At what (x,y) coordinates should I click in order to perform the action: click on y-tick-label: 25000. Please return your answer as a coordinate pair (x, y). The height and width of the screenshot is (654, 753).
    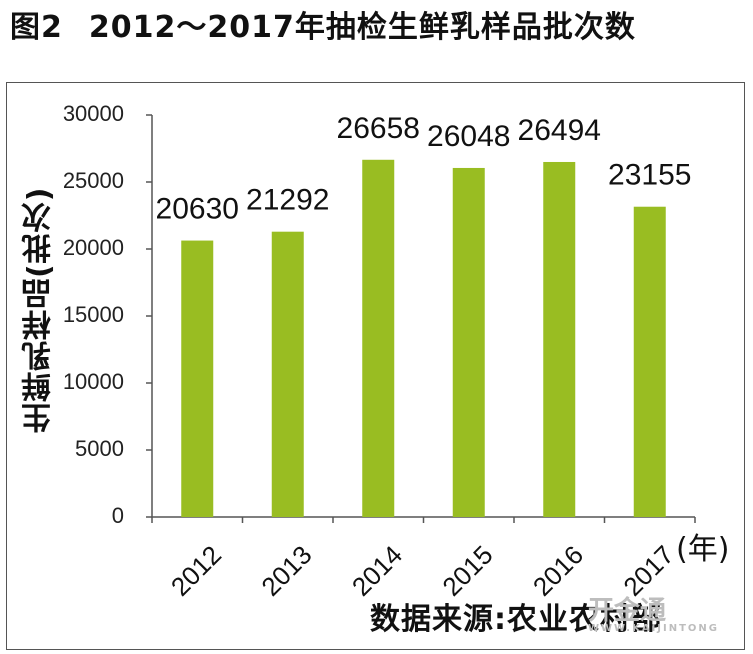
    Looking at the image, I should click on (93, 180).